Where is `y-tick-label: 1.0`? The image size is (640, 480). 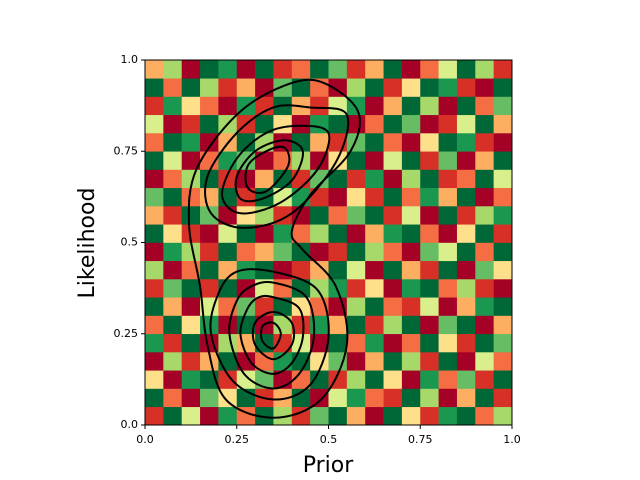
y-tick-label: 1.0 is located at coordinates (130, 59).